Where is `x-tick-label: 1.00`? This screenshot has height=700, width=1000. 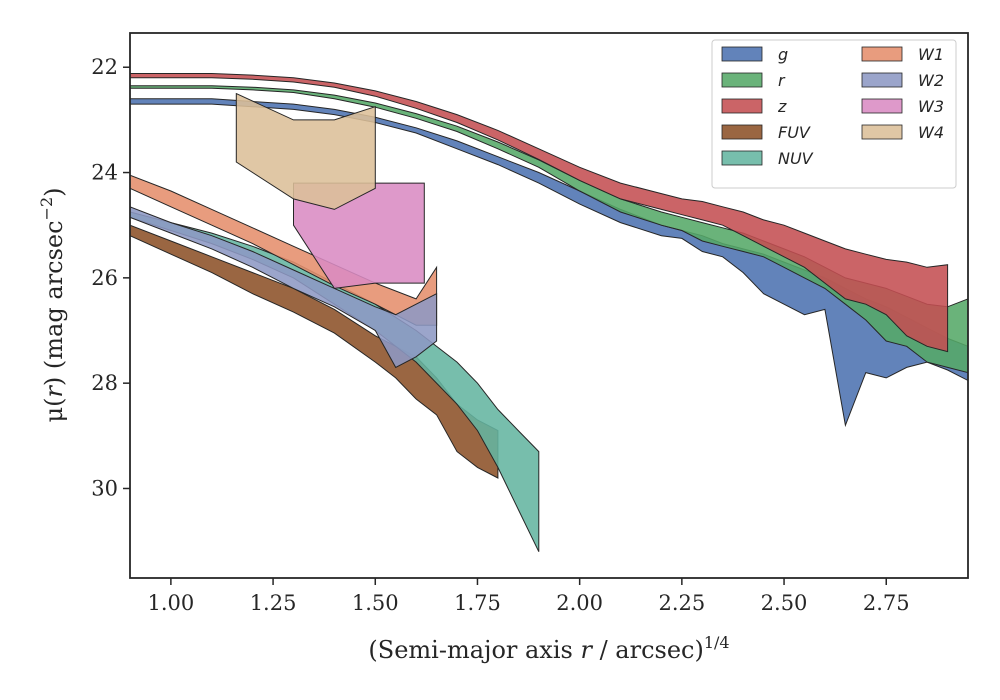 x-tick-label: 1.00 is located at coordinates (170, 603).